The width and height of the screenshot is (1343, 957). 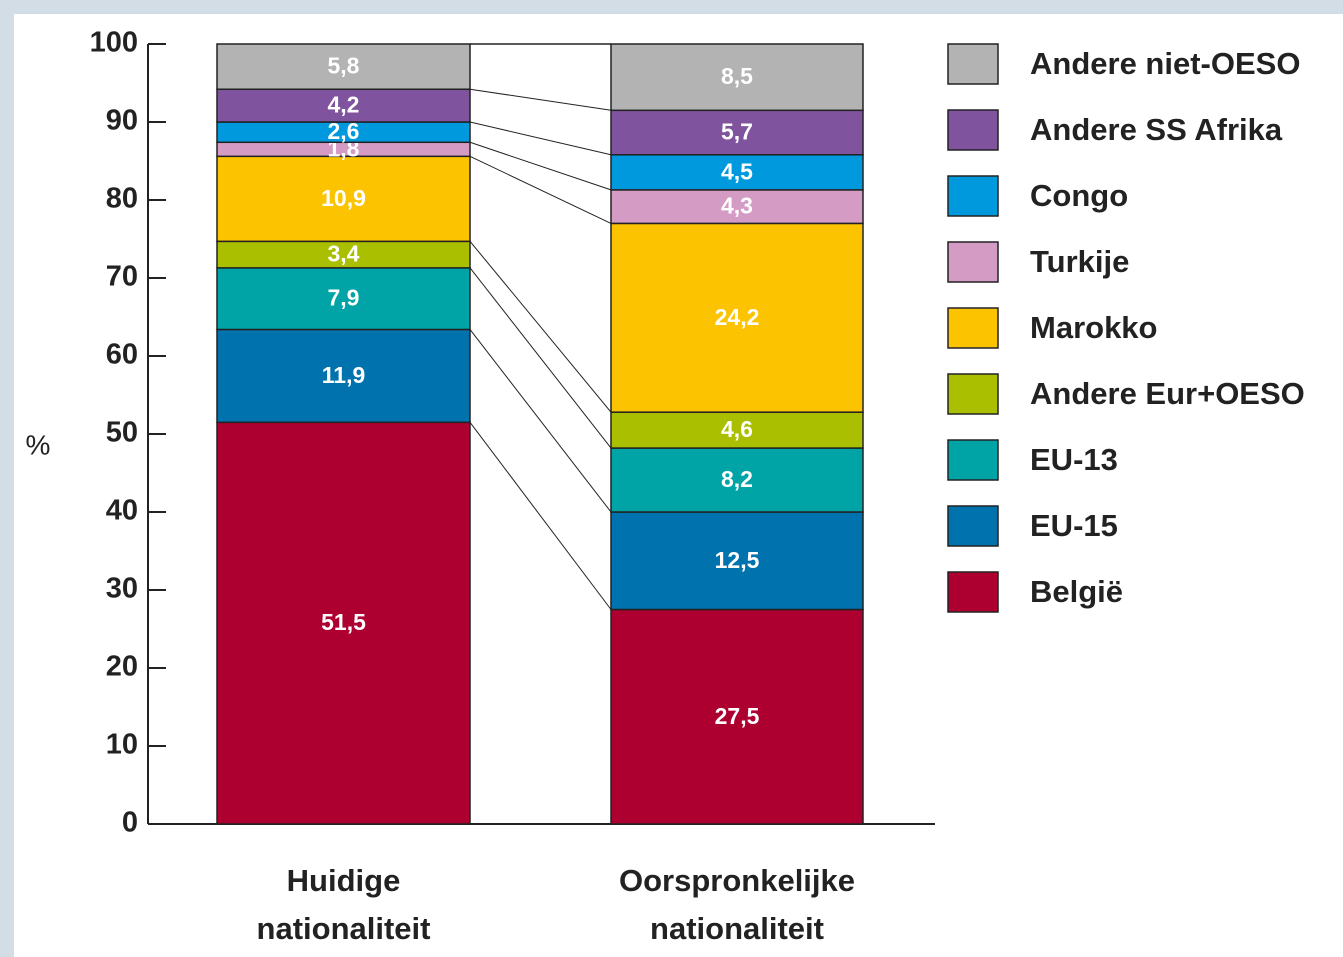 I want to click on legend-label: Andere Eur+OESO, so click(x=1167, y=393).